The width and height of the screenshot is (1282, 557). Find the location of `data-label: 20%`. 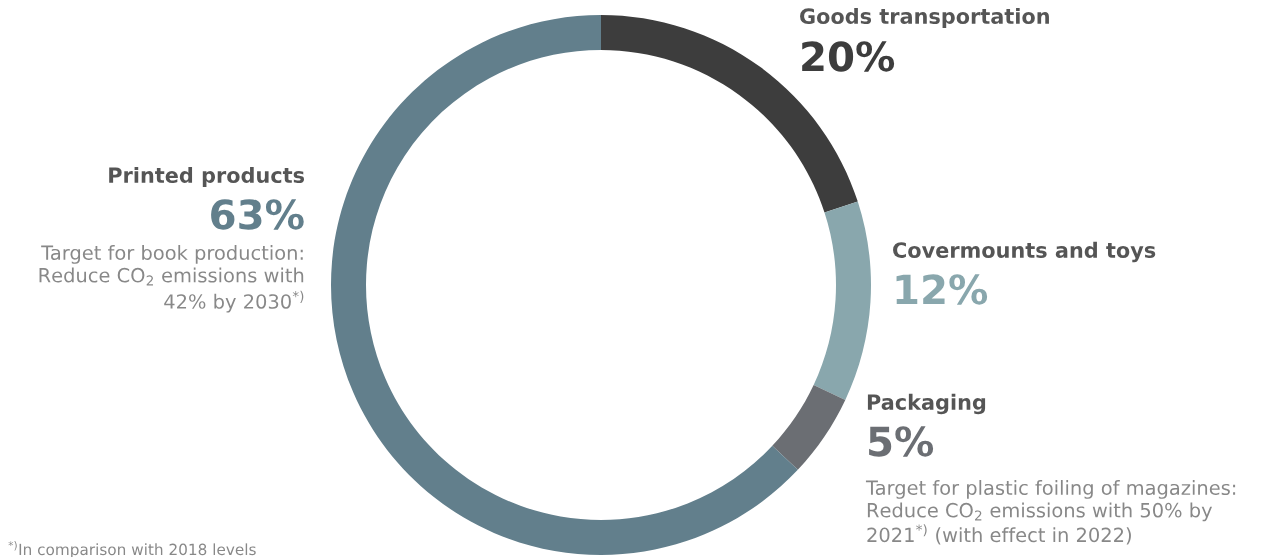

data-label: 20% is located at coordinates (848, 56).